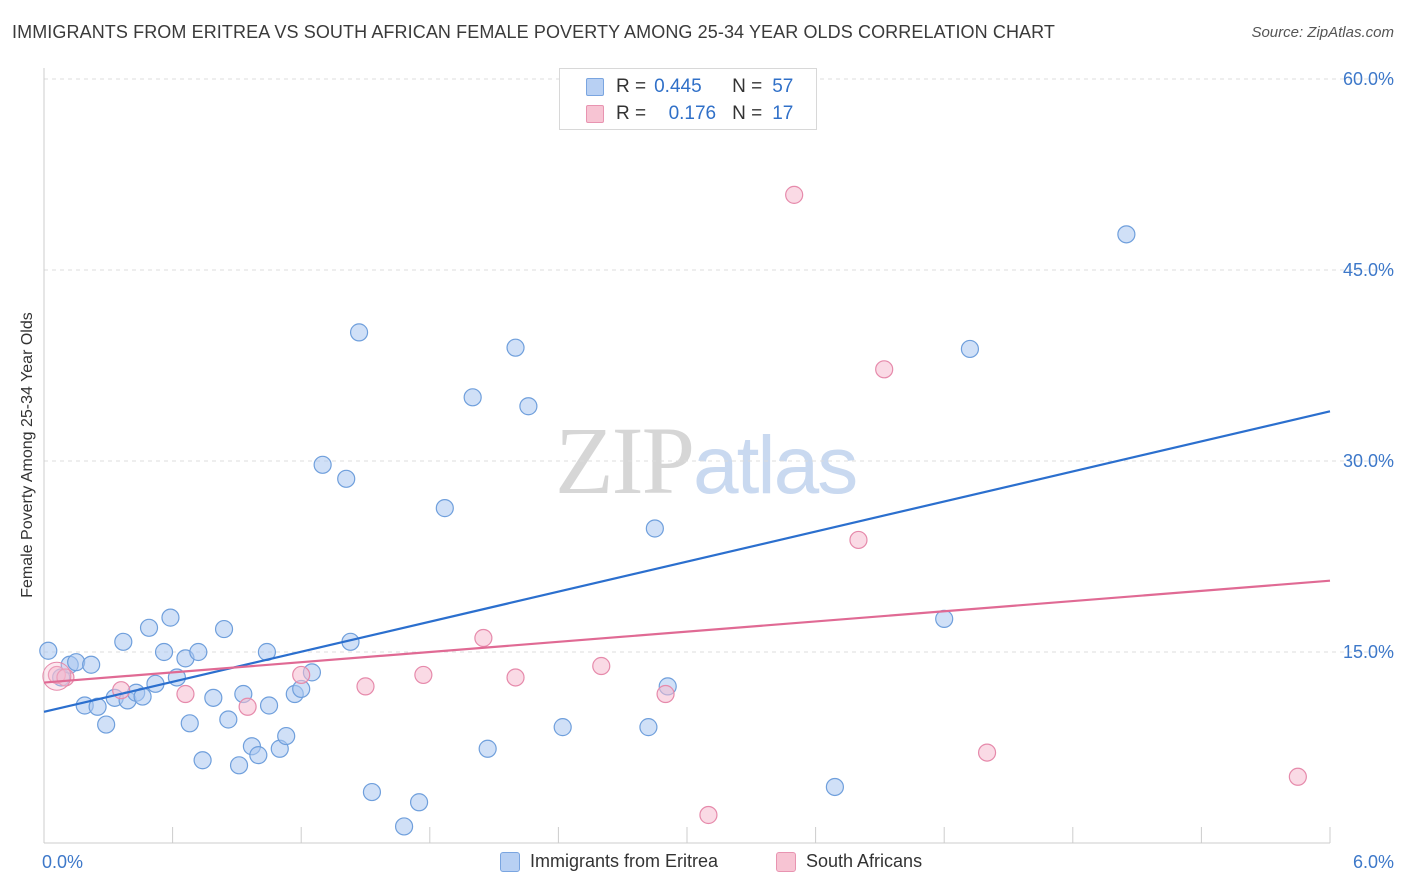 The width and height of the screenshot is (1406, 892). Describe the element at coordinates (775, 465) in the screenshot. I see `watermark-atlas: atlas` at that location.